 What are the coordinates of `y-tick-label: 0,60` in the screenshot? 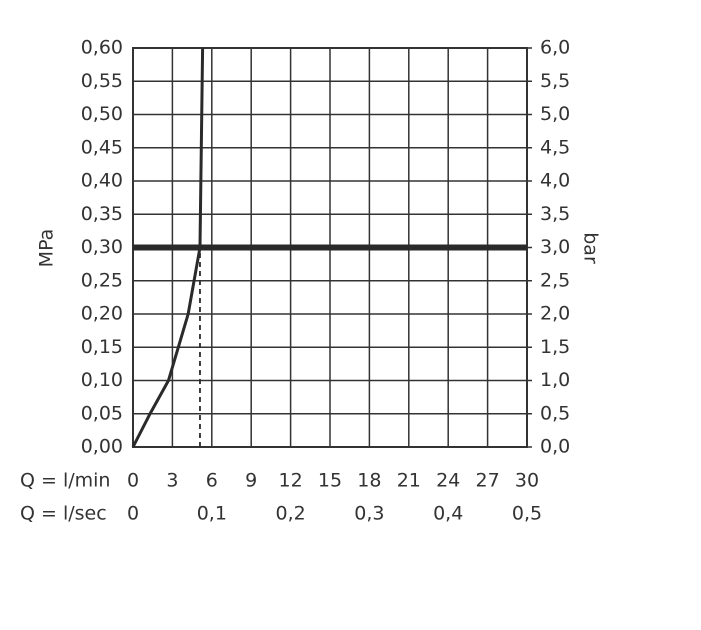 It's located at (102, 48).